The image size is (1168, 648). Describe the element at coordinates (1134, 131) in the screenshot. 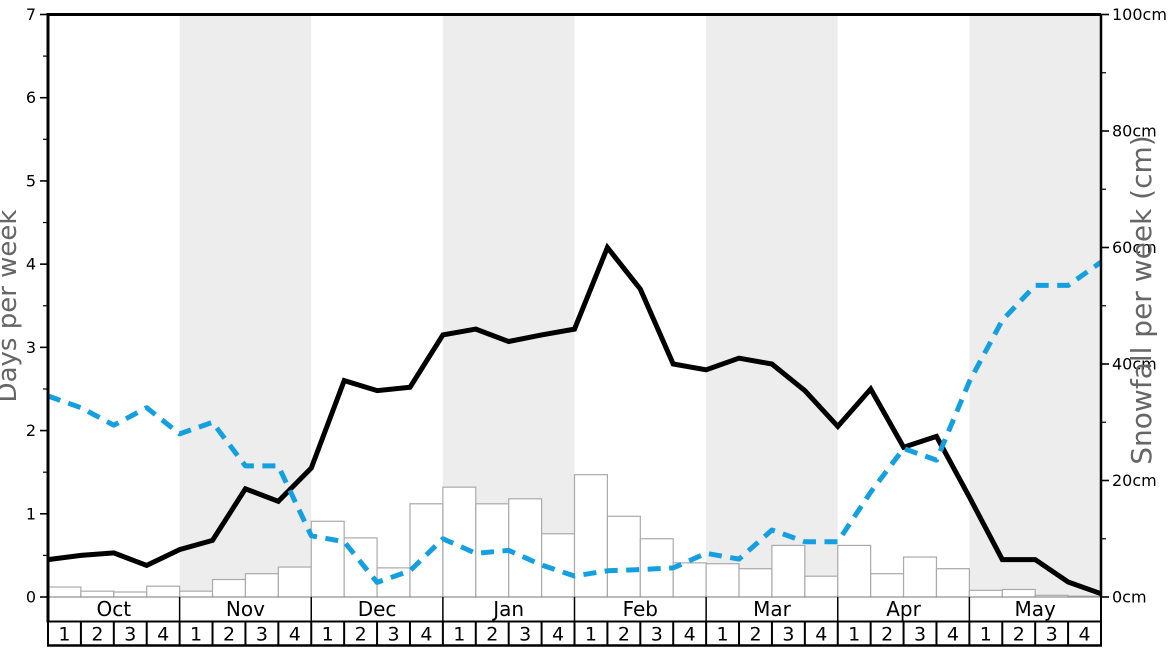

I see `right-axis-tick-label: 80cm` at that location.